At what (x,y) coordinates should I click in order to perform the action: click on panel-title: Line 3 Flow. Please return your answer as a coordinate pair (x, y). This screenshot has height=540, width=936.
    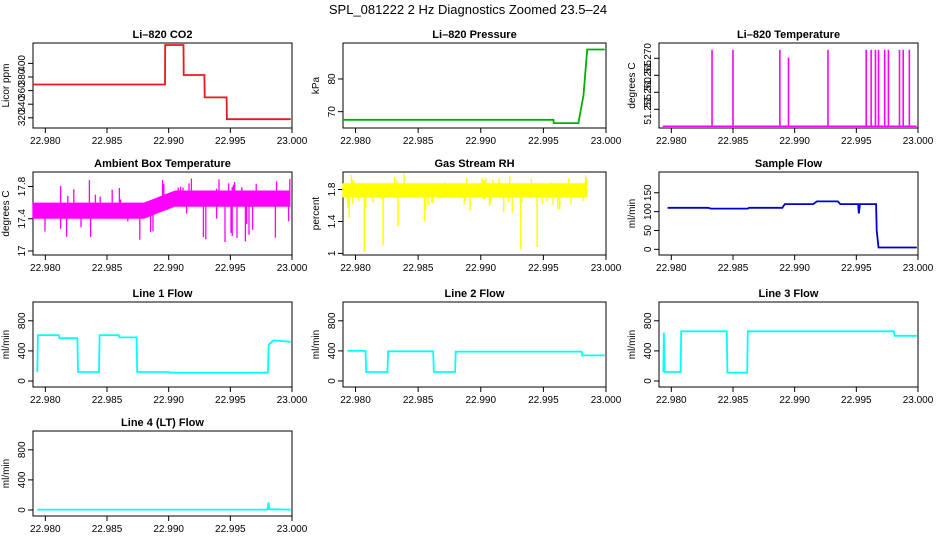
    Looking at the image, I should click on (789, 294).